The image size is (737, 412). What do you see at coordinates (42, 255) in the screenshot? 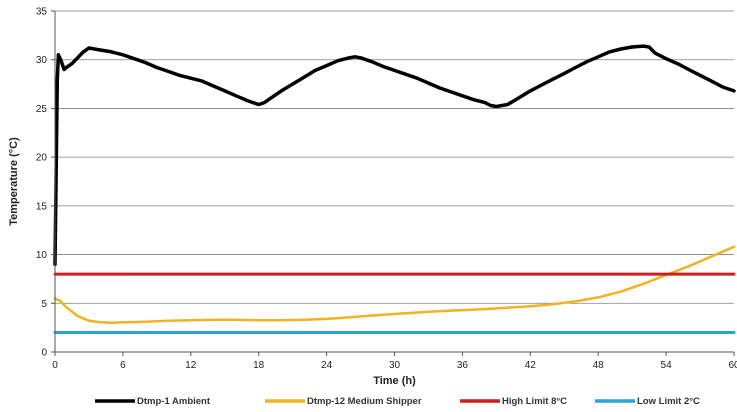
I see `y-tick-label: 10` at bounding box center [42, 255].